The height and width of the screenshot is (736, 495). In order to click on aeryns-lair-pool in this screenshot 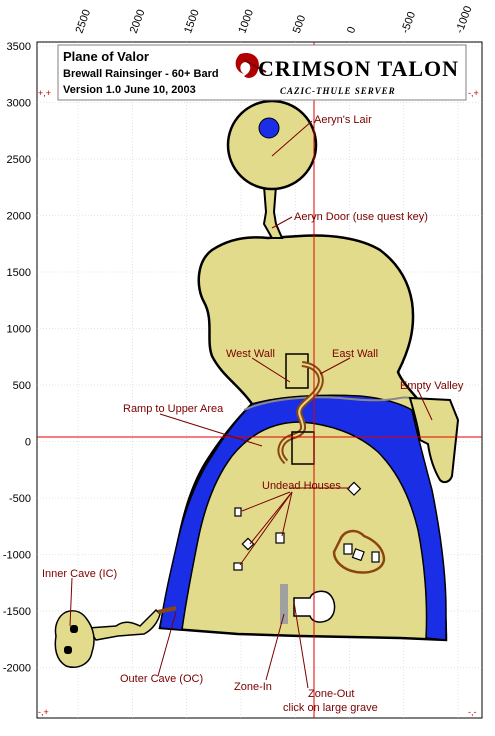, I will do `click(269, 128)`.